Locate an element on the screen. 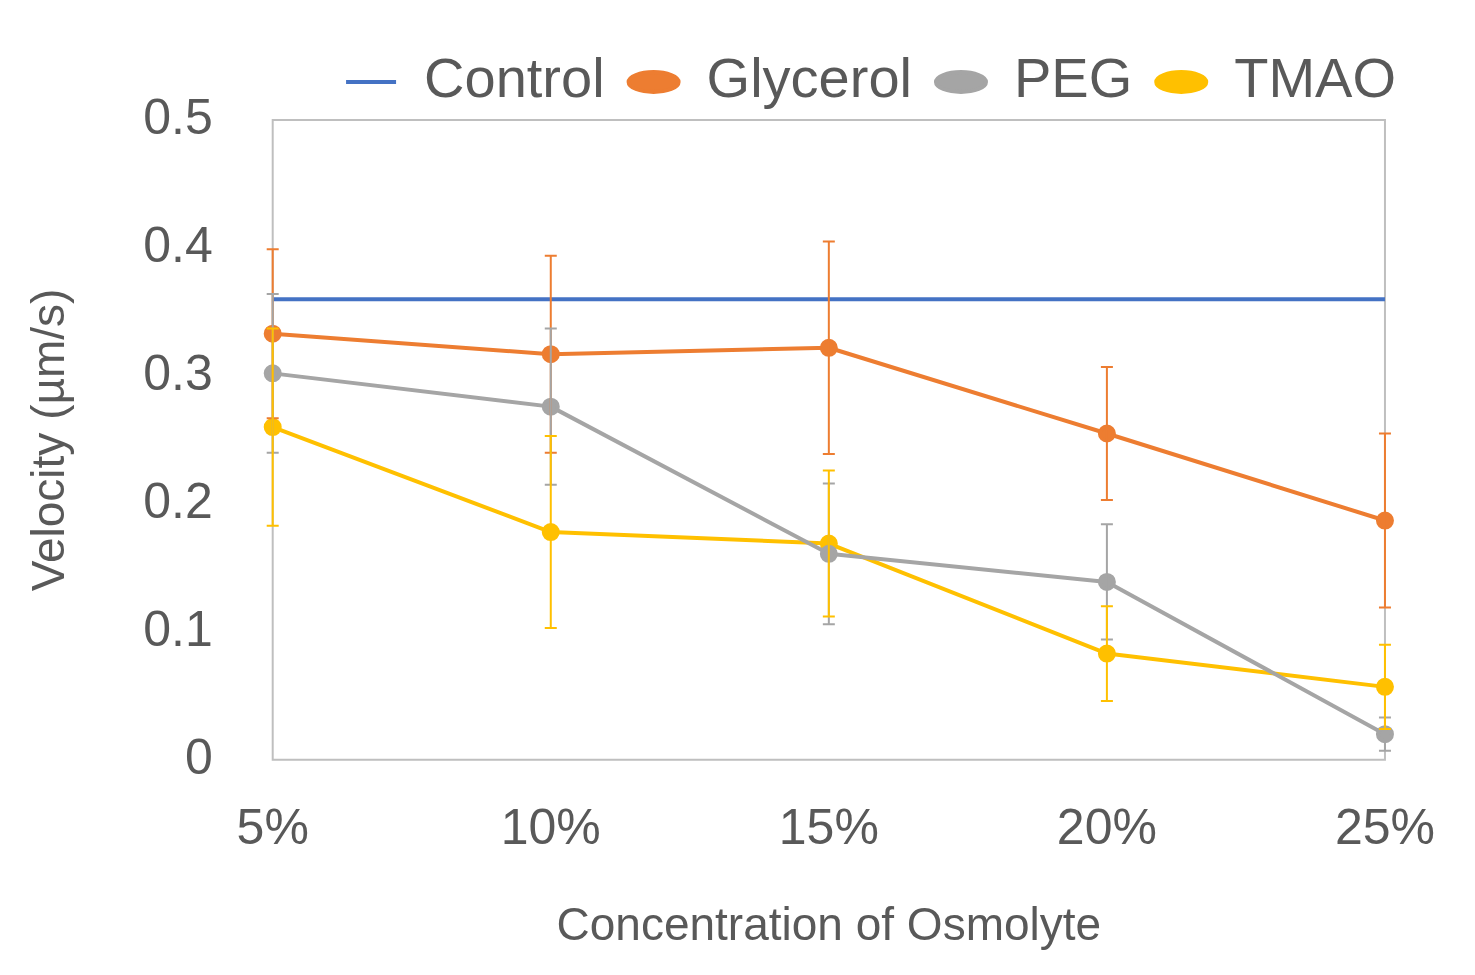  y-tick-label: 0.5 is located at coordinates (178, 116).